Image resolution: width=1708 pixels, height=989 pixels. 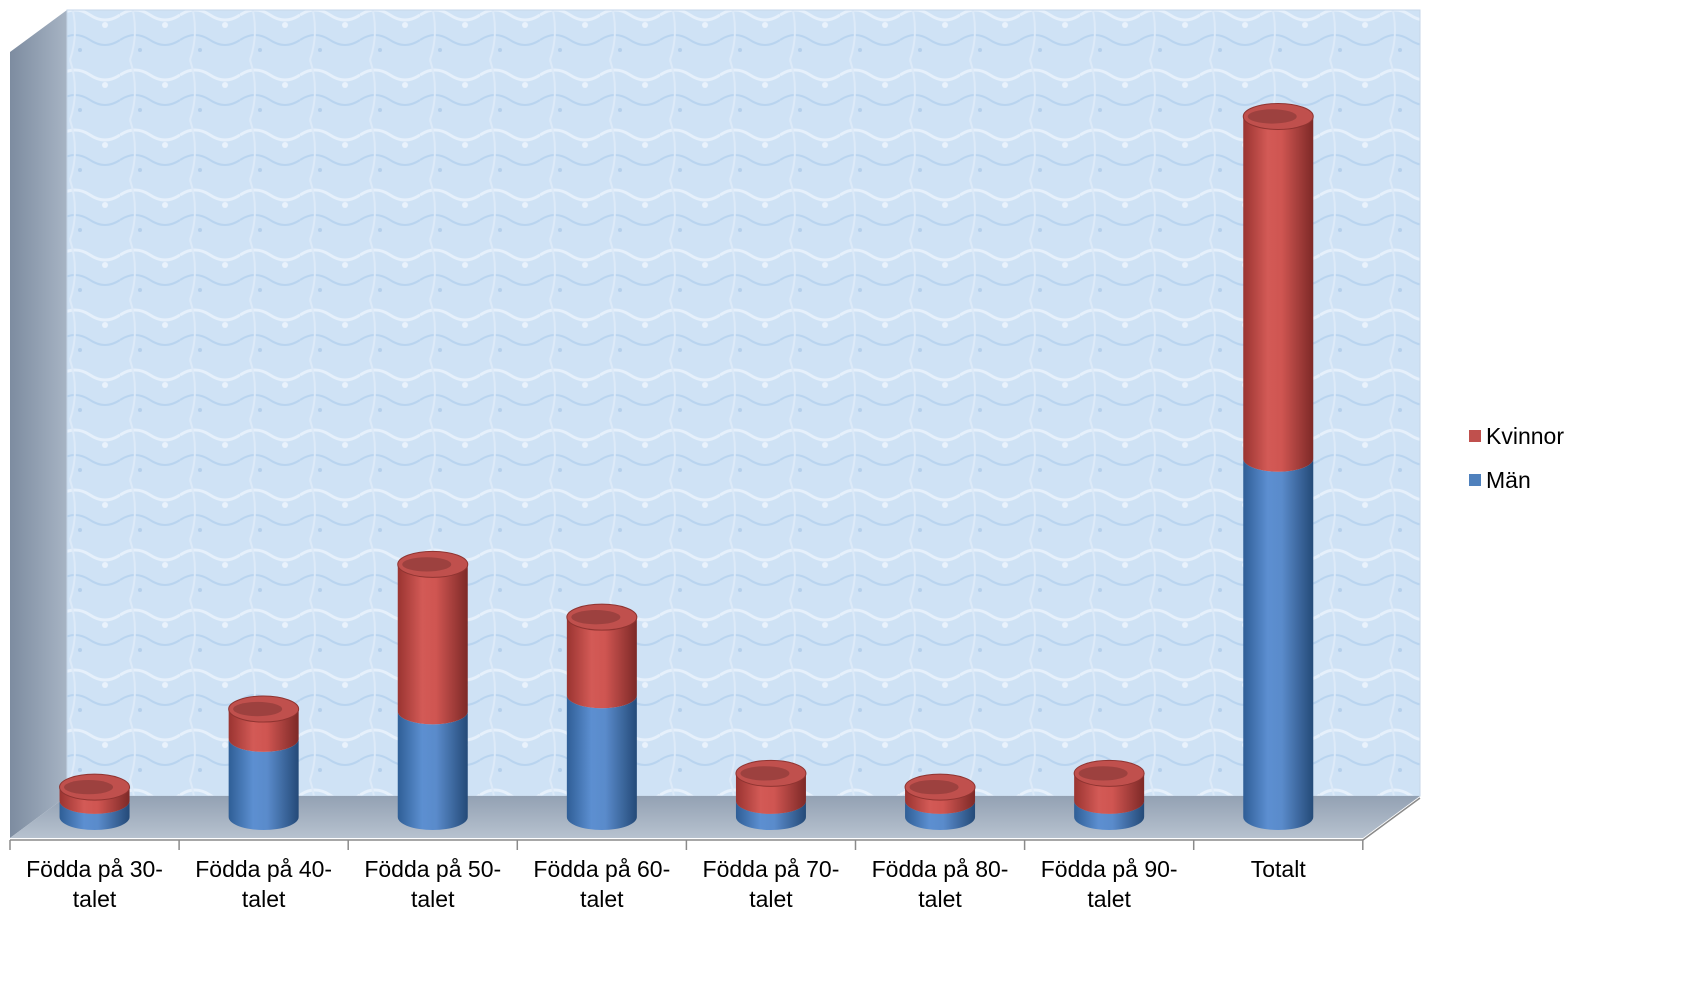 I want to click on bar-fodda-pa-70-talet, so click(x=771, y=795).